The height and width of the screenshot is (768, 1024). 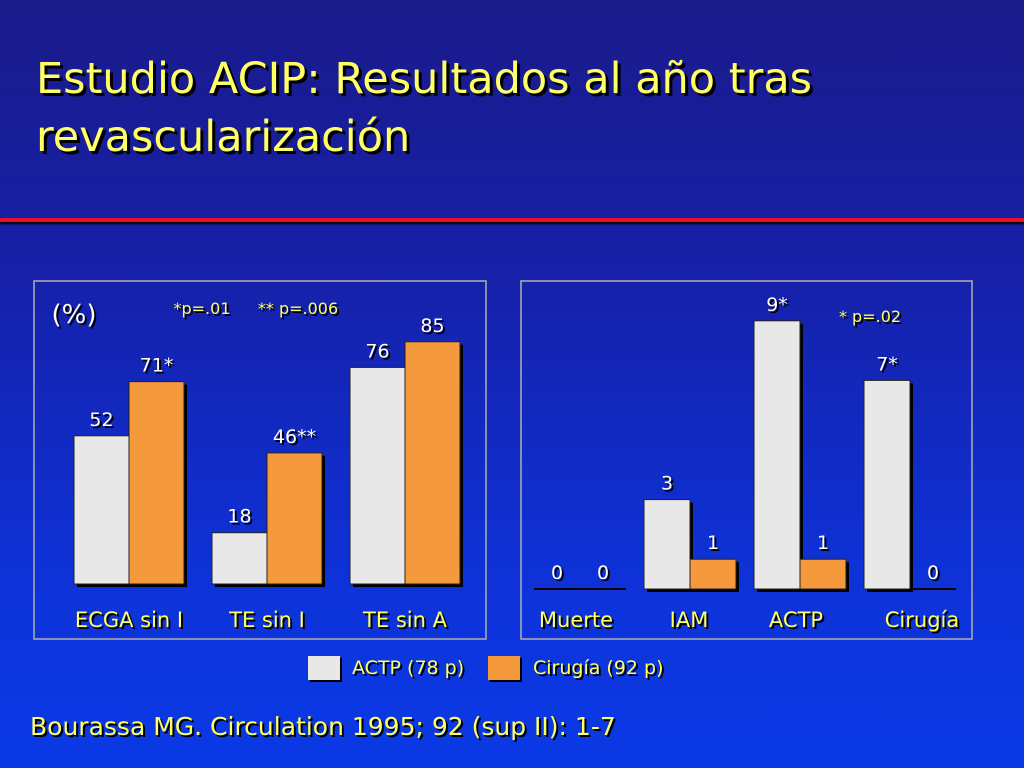 I want to click on chart1-annotation-2-shadow: ** p=.006, so click(x=300, y=310).